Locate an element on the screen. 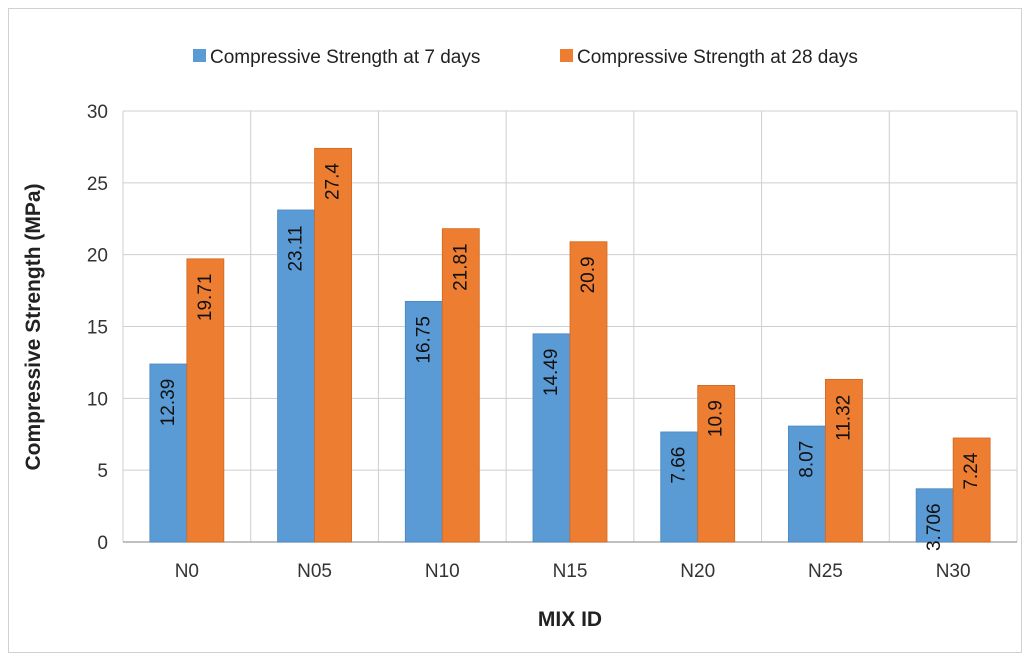 This screenshot has height=661, width=1031. x-tick-label: N05 is located at coordinates (314, 571).